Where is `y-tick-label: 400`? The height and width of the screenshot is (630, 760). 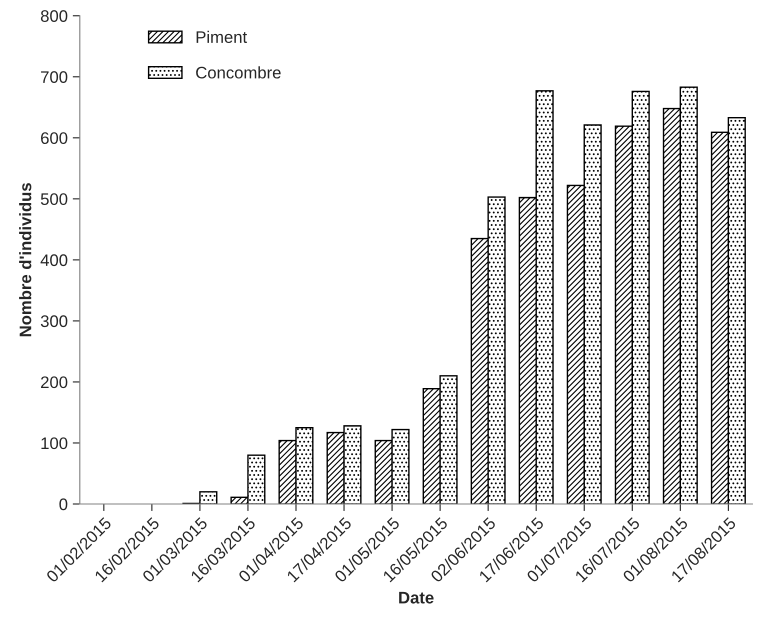 y-tick-label: 400 is located at coordinates (54, 260).